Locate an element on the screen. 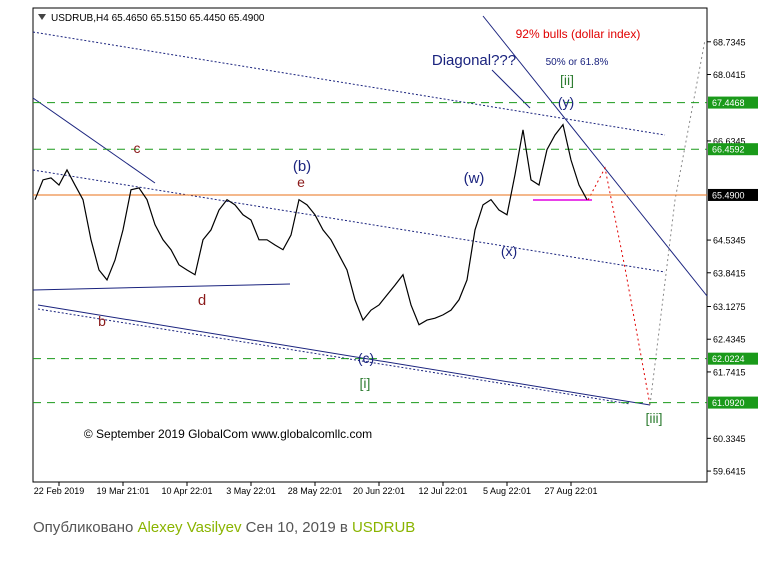 The width and height of the screenshot is (782, 574). x-tick-label: 19 Mar 21:01 is located at coordinates (122, 491).